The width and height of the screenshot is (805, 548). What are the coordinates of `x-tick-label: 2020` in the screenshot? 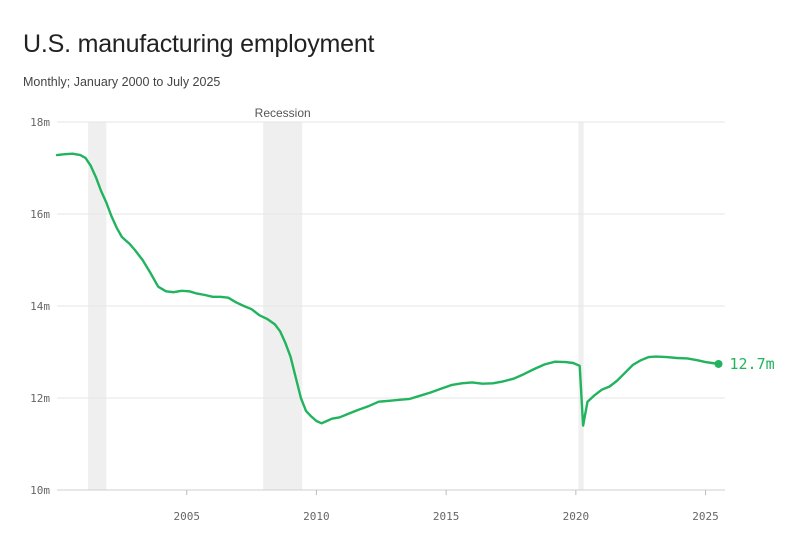 It's located at (576, 516).